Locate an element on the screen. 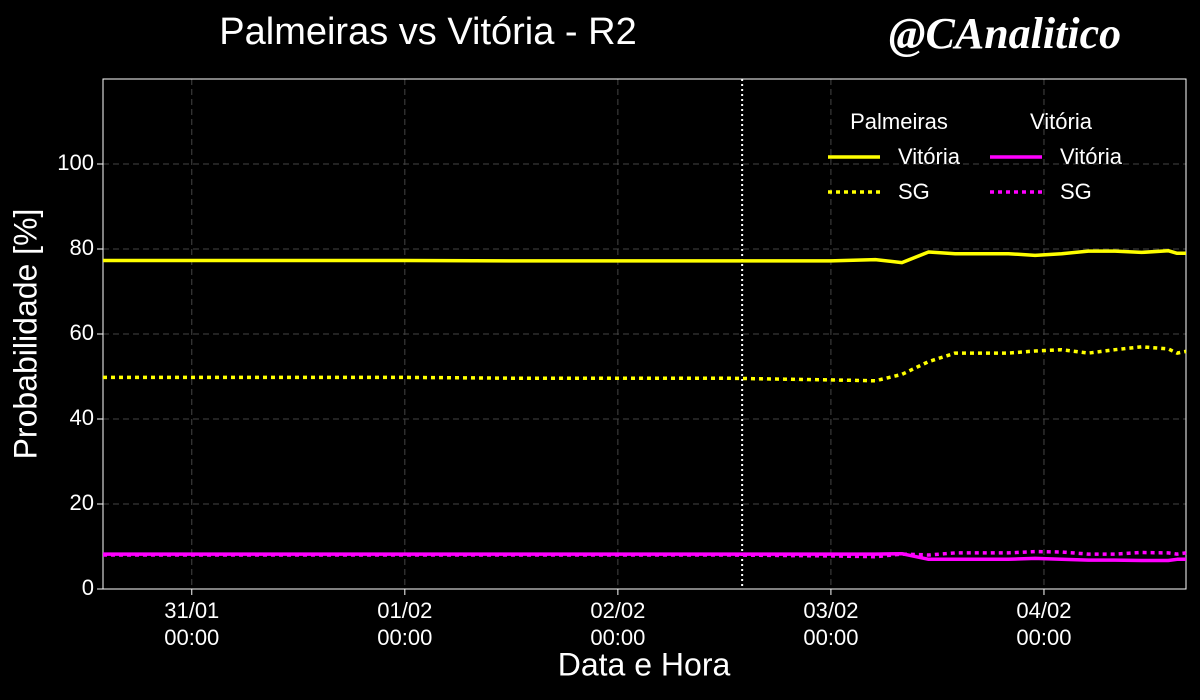 The image size is (1200, 700). x-axis-label: Data e Hora is located at coordinates (644, 664).